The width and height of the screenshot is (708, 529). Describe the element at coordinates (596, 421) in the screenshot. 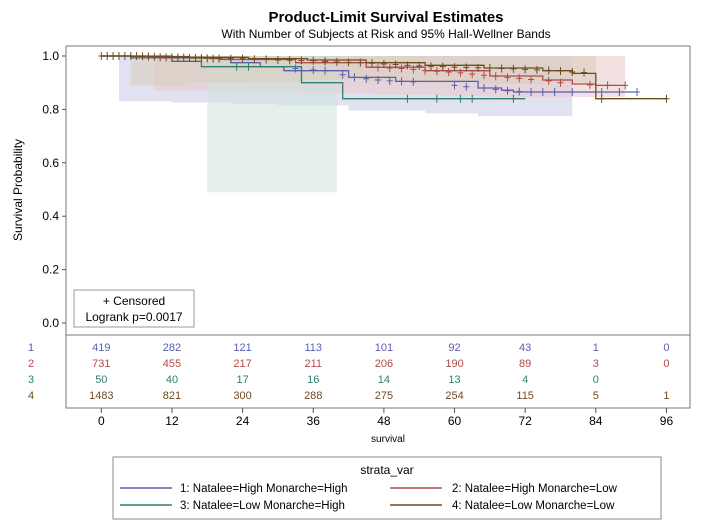

I see `x-tick-label: 84` at that location.